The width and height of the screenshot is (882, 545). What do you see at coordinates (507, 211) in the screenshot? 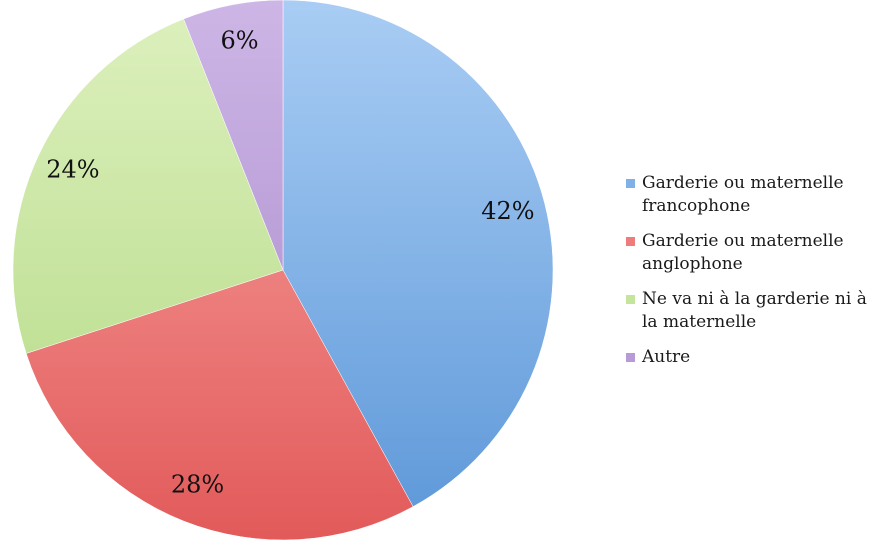
I see `data-label-francophone: 42%` at bounding box center [507, 211].